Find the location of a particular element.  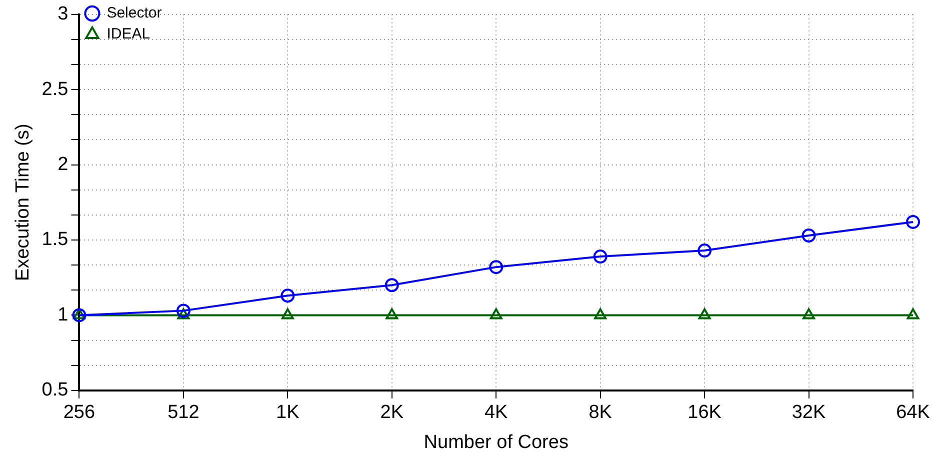

x-tick-label: 4K is located at coordinates (496, 413).